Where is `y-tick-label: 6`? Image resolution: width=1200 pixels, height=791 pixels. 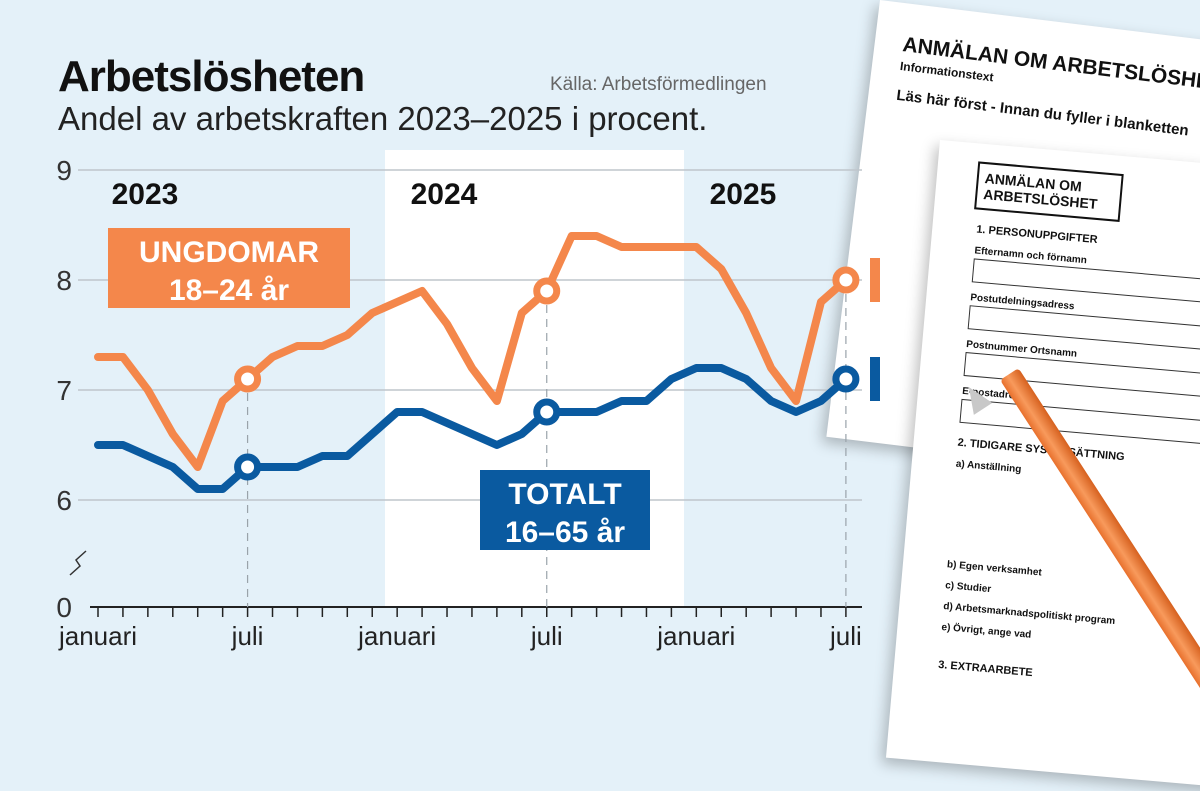
y-tick-label: 6 is located at coordinates (64, 500).